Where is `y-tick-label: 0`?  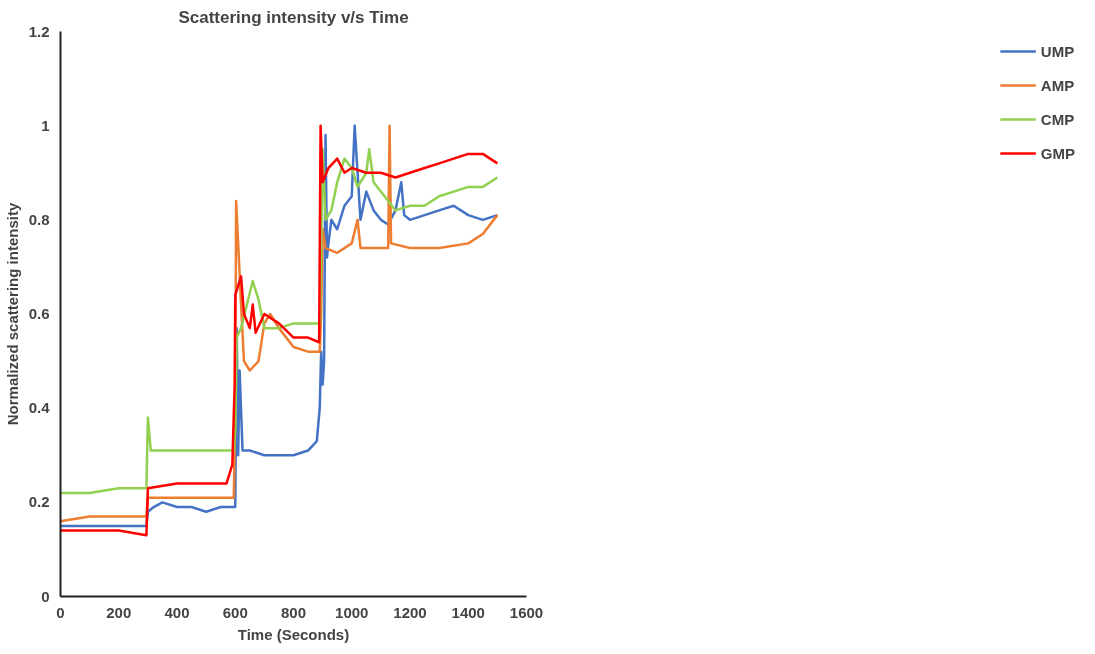 y-tick-label: 0 is located at coordinates (45, 596).